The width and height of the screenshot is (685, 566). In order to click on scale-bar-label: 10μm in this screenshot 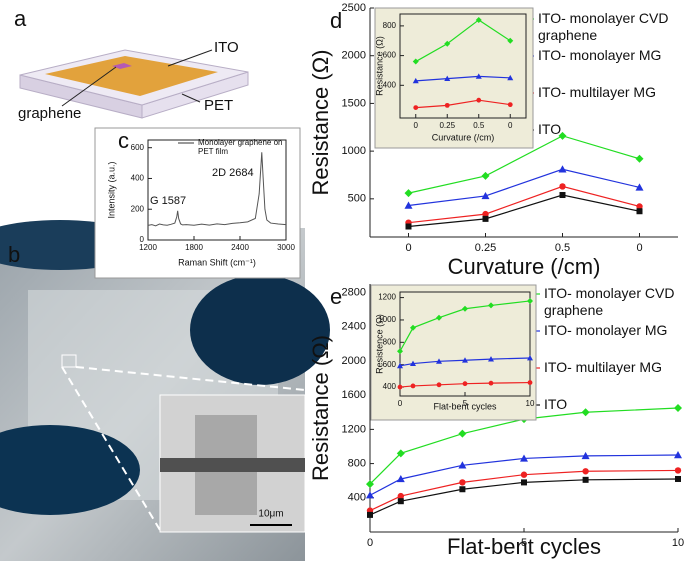, I will do `click(270, 514)`.